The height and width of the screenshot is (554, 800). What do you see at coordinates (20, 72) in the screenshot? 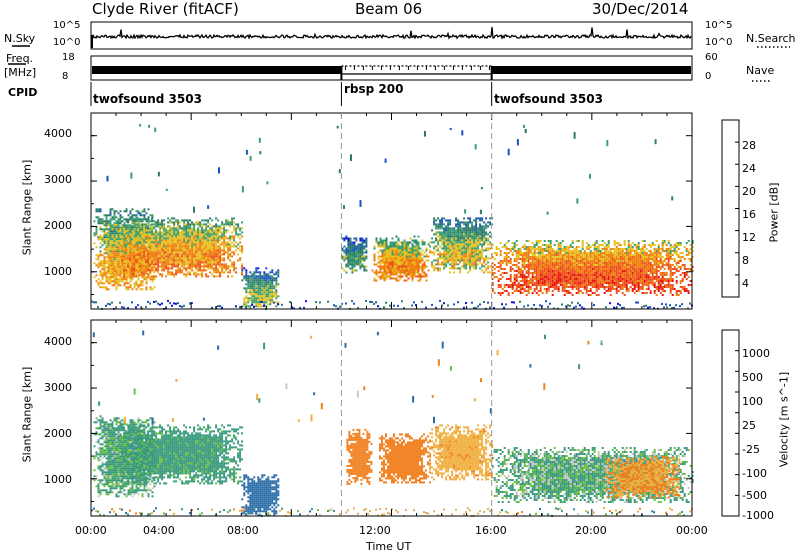
I see `freq-unit: [MHz]` at bounding box center [20, 72].